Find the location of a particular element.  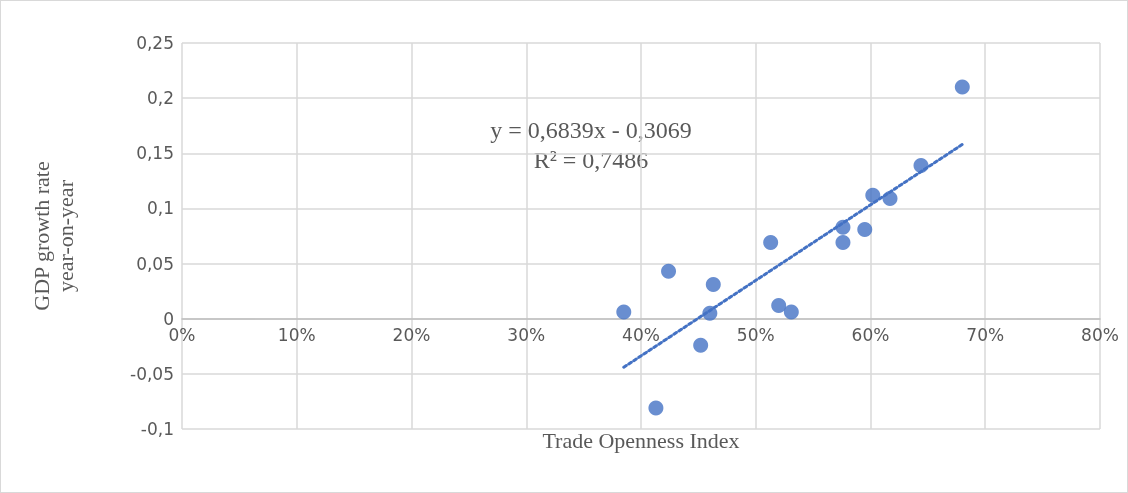

annotation: y = 0,6839x - 0,3069 is located at coordinates (591, 130).